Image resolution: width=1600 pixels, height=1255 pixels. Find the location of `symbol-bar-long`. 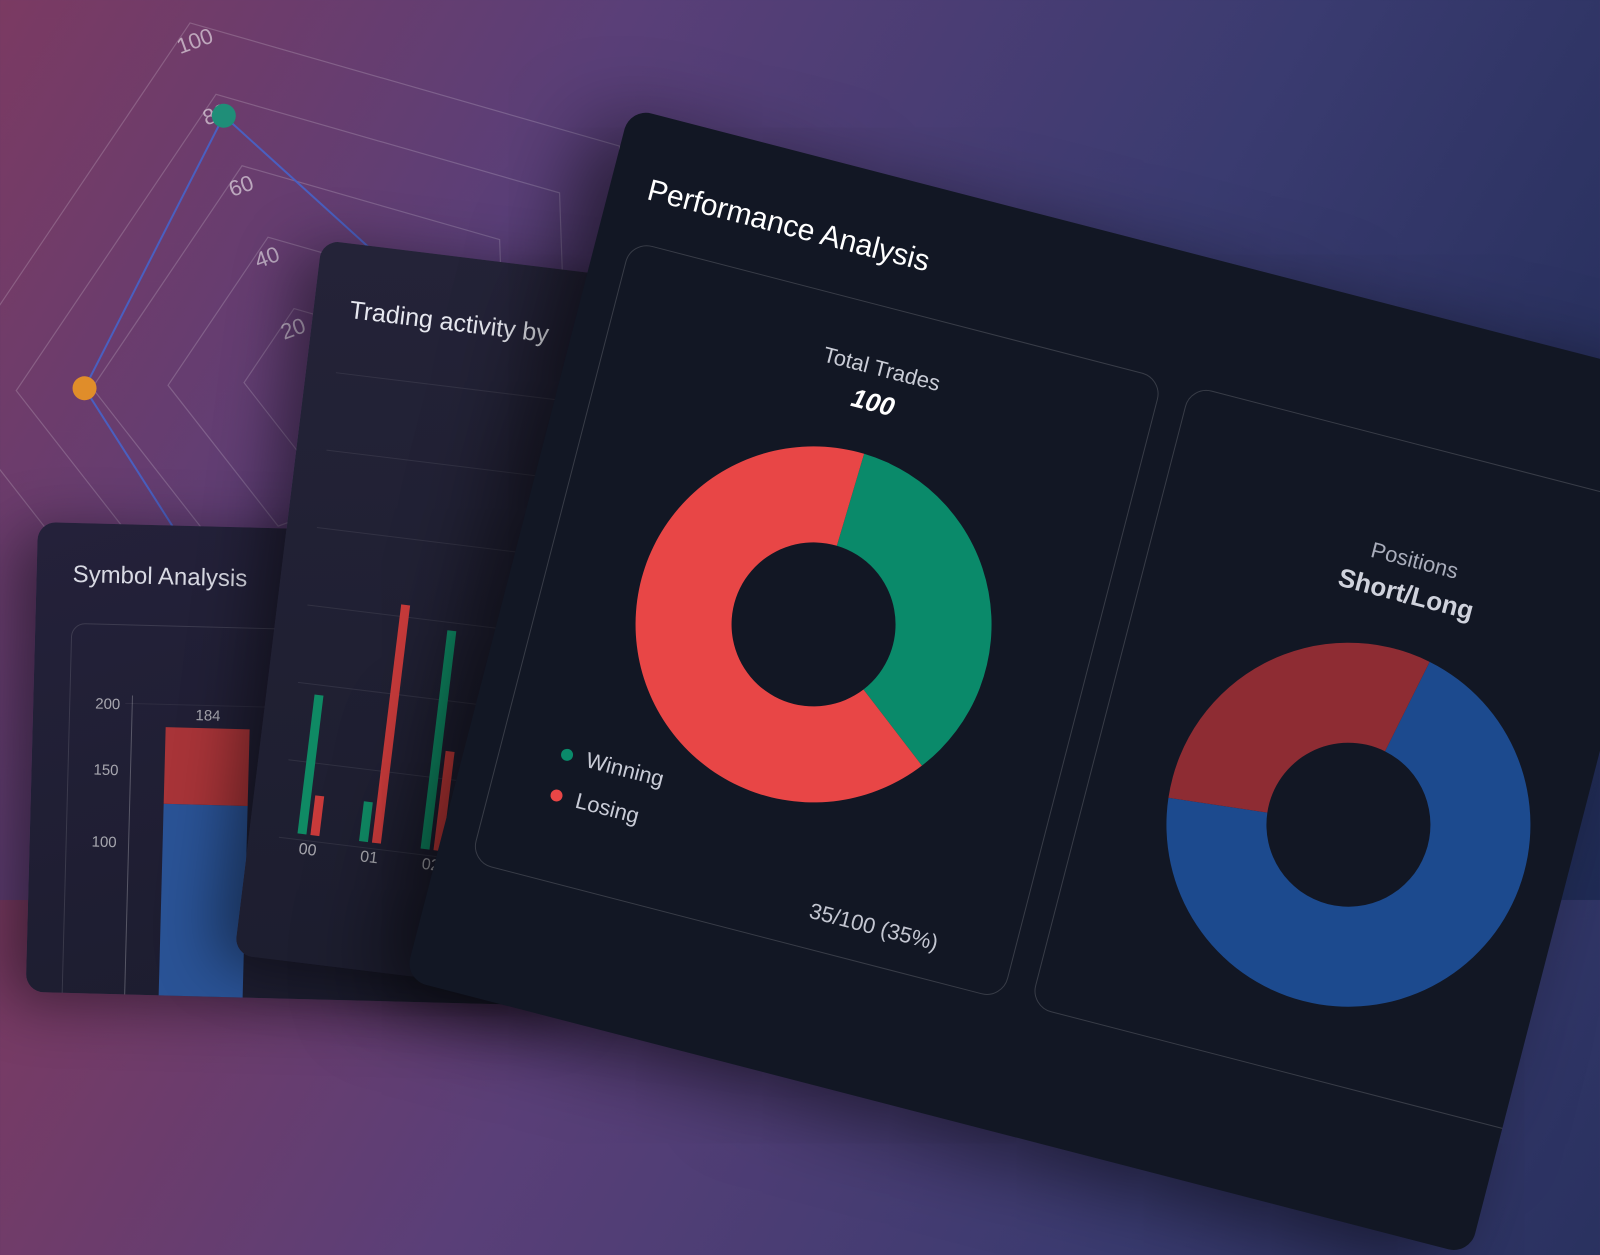

symbol-bar-long is located at coordinates (206, 766).